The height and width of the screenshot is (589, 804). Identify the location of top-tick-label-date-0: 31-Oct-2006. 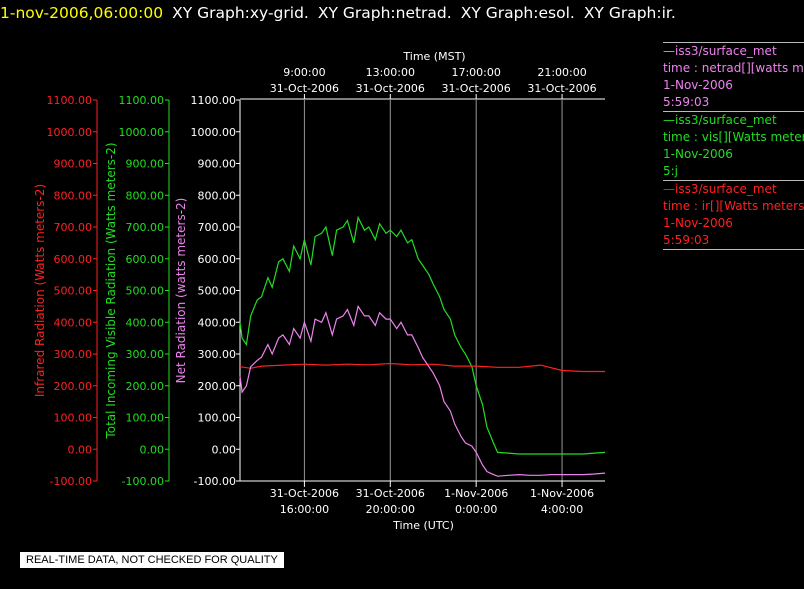
(304, 88).